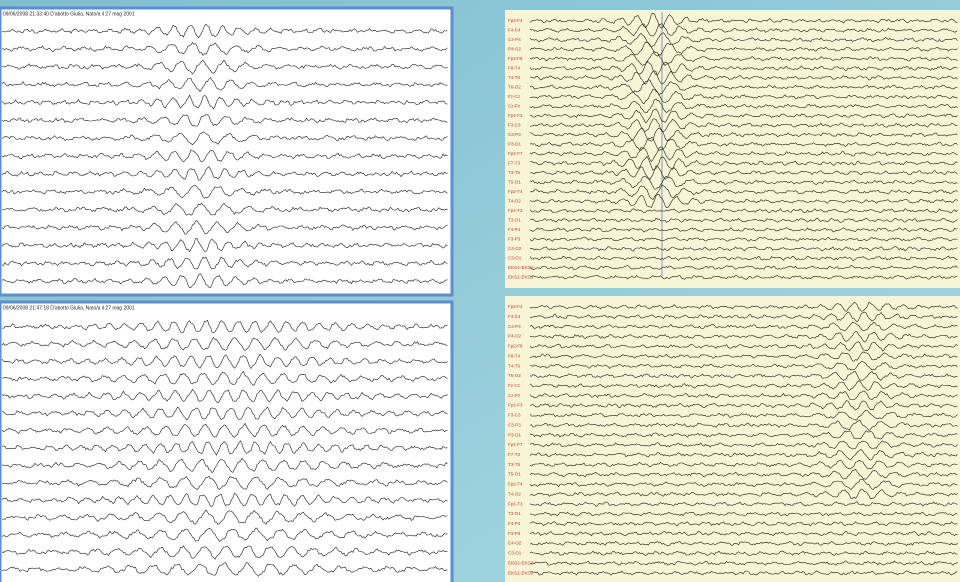 The width and height of the screenshot is (960, 582). Describe the element at coordinates (515, 248) in the screenshot. I see `channel-label: C4-O2` at that location.